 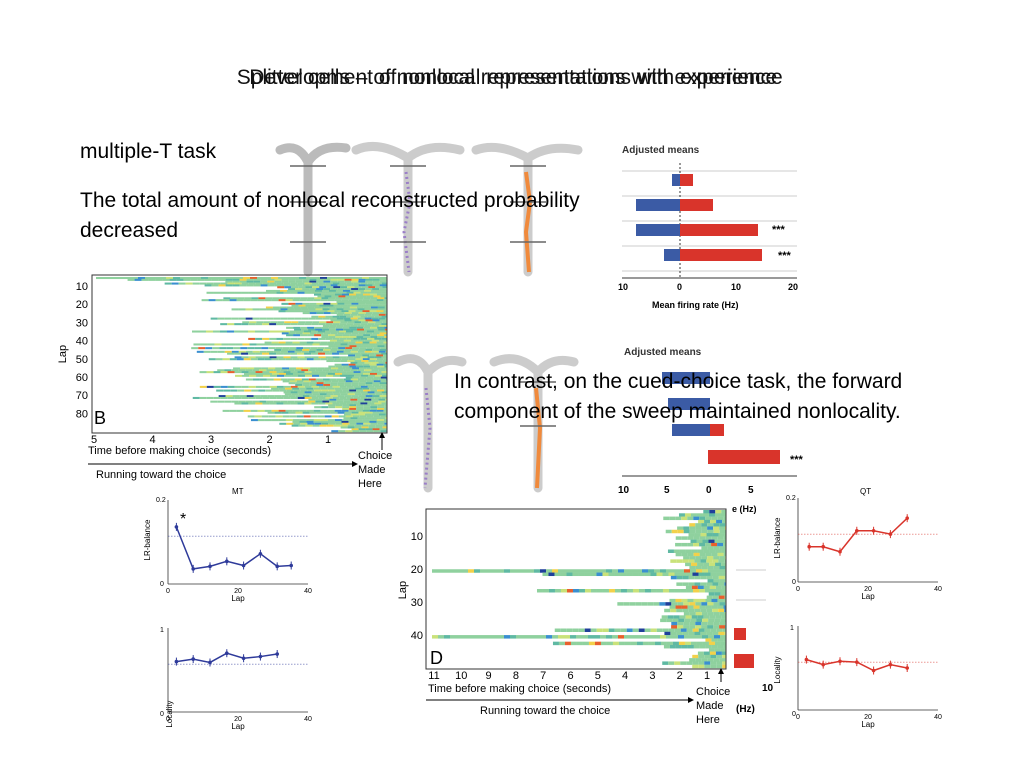 I want to click on mt-top-point, so click(x=193, y=569).